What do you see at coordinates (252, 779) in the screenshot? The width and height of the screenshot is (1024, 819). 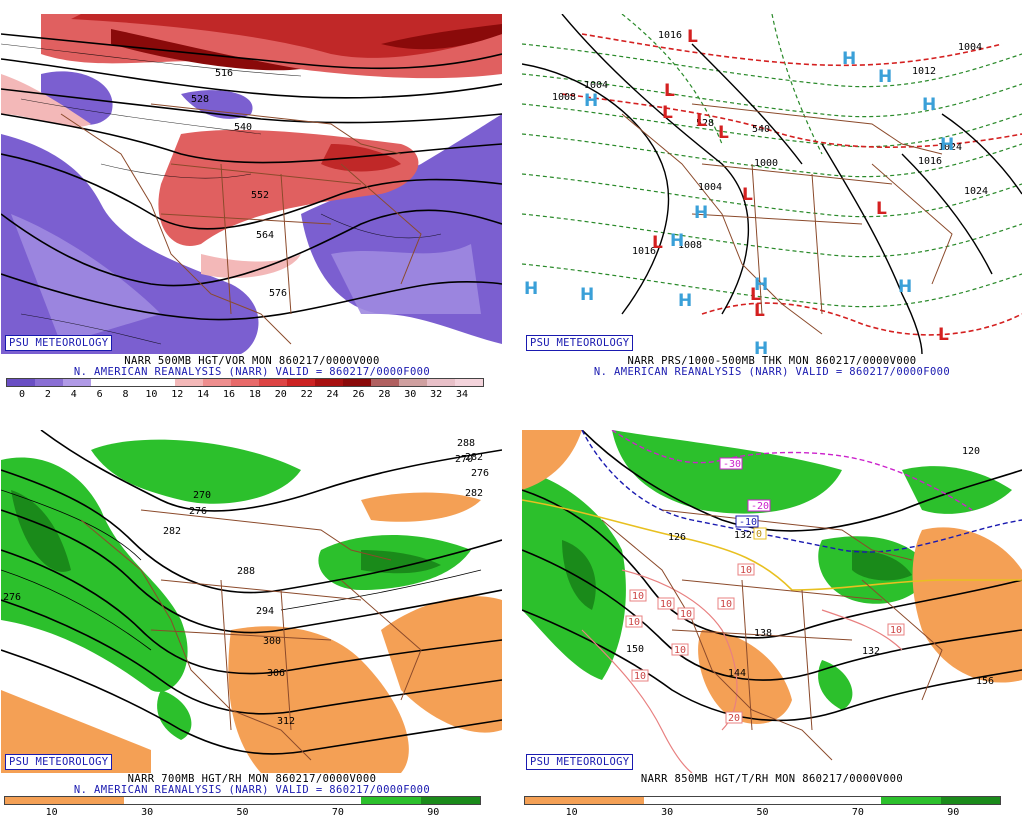 I see `map-caption: NARR 700MB HGT/RH MON 860217/0000V000` at bounding box center [252, 779].